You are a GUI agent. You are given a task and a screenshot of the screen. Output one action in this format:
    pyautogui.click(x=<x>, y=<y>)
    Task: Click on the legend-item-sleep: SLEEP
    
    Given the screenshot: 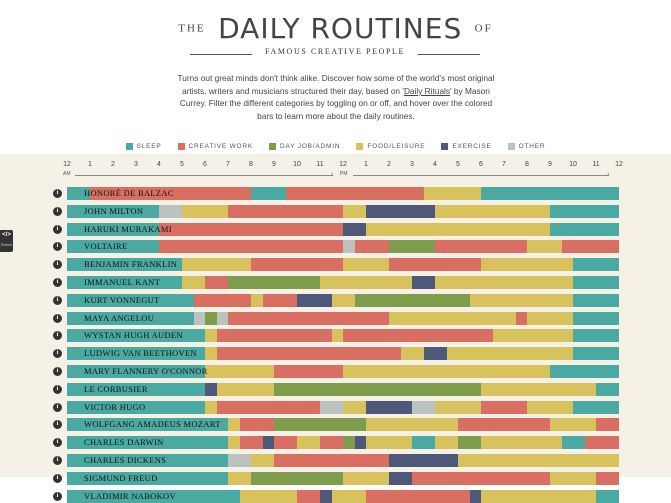 What is the action you would take?
    pyautogui.click(x=143, y=146)
    